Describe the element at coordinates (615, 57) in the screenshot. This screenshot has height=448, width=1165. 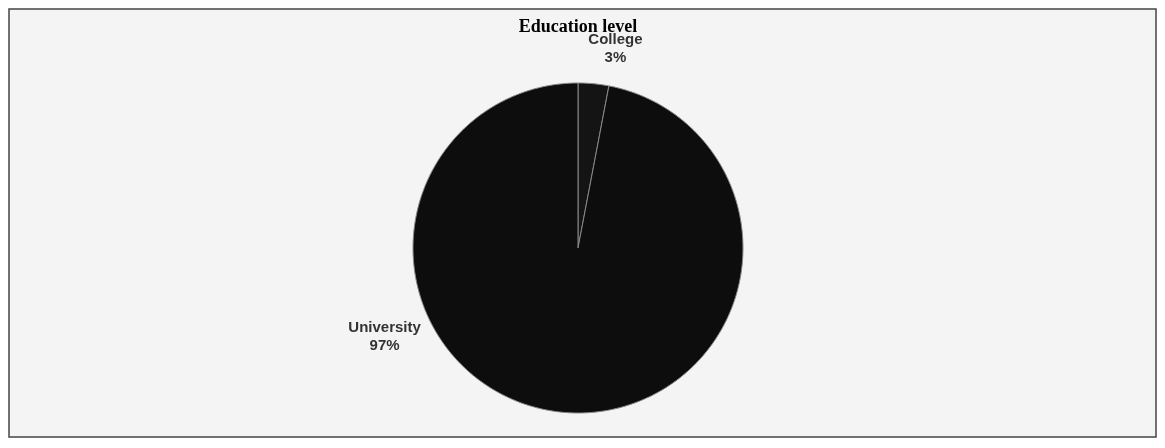
I see `data-label: 3%` at that location.